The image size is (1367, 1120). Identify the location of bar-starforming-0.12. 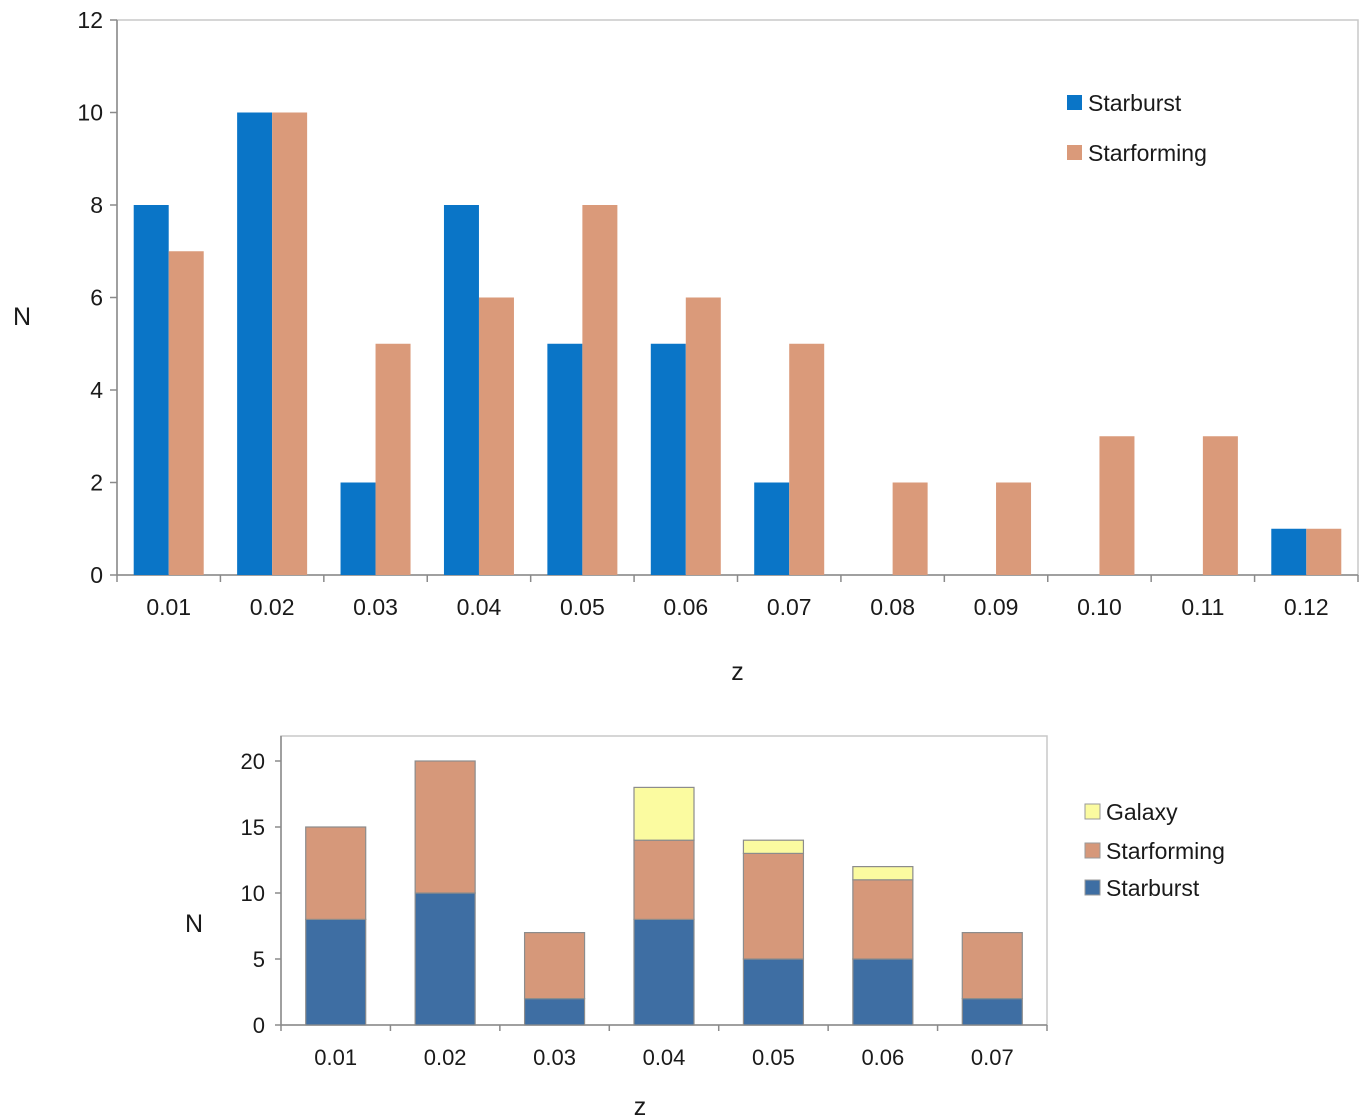
(1324, 551).